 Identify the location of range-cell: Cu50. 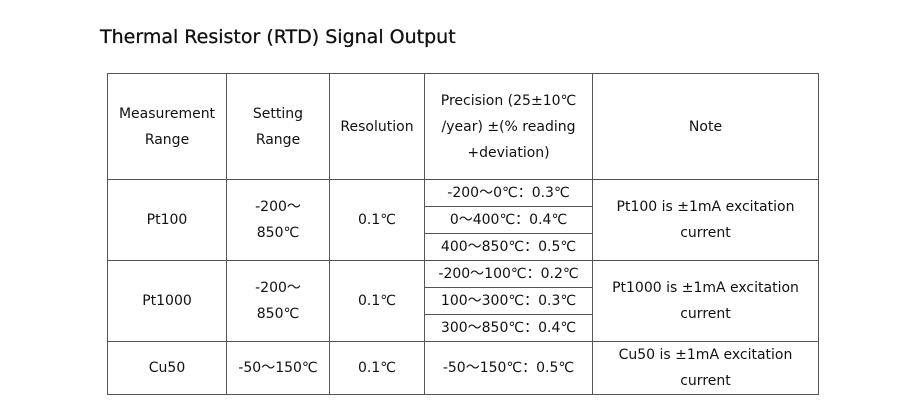
(167, 368).